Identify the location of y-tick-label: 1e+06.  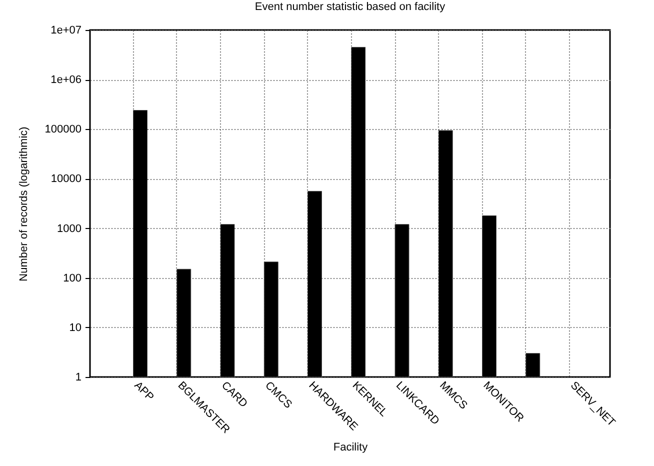
(66, 80).